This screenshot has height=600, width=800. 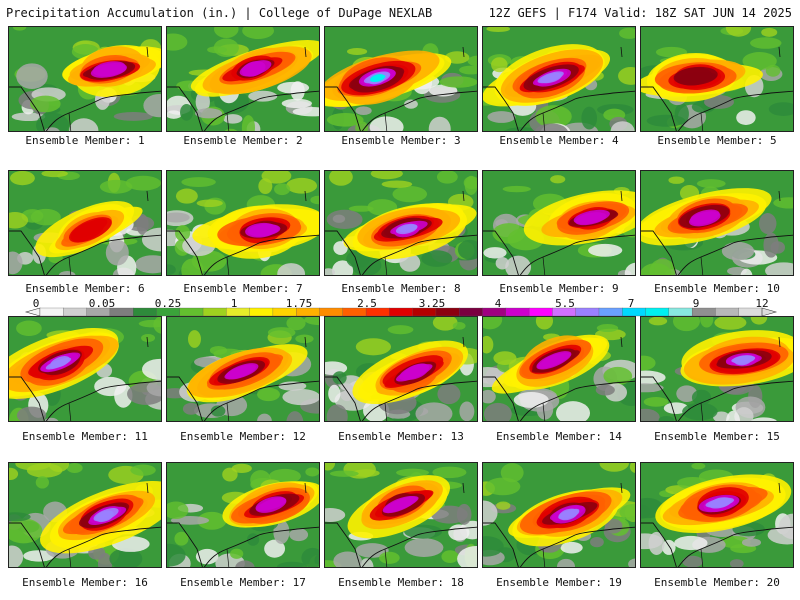 What do you see at coordinates (168, 303) in the screenshot?
I see `legend-tick-label: 0.25` at bounding box center [168, 303].